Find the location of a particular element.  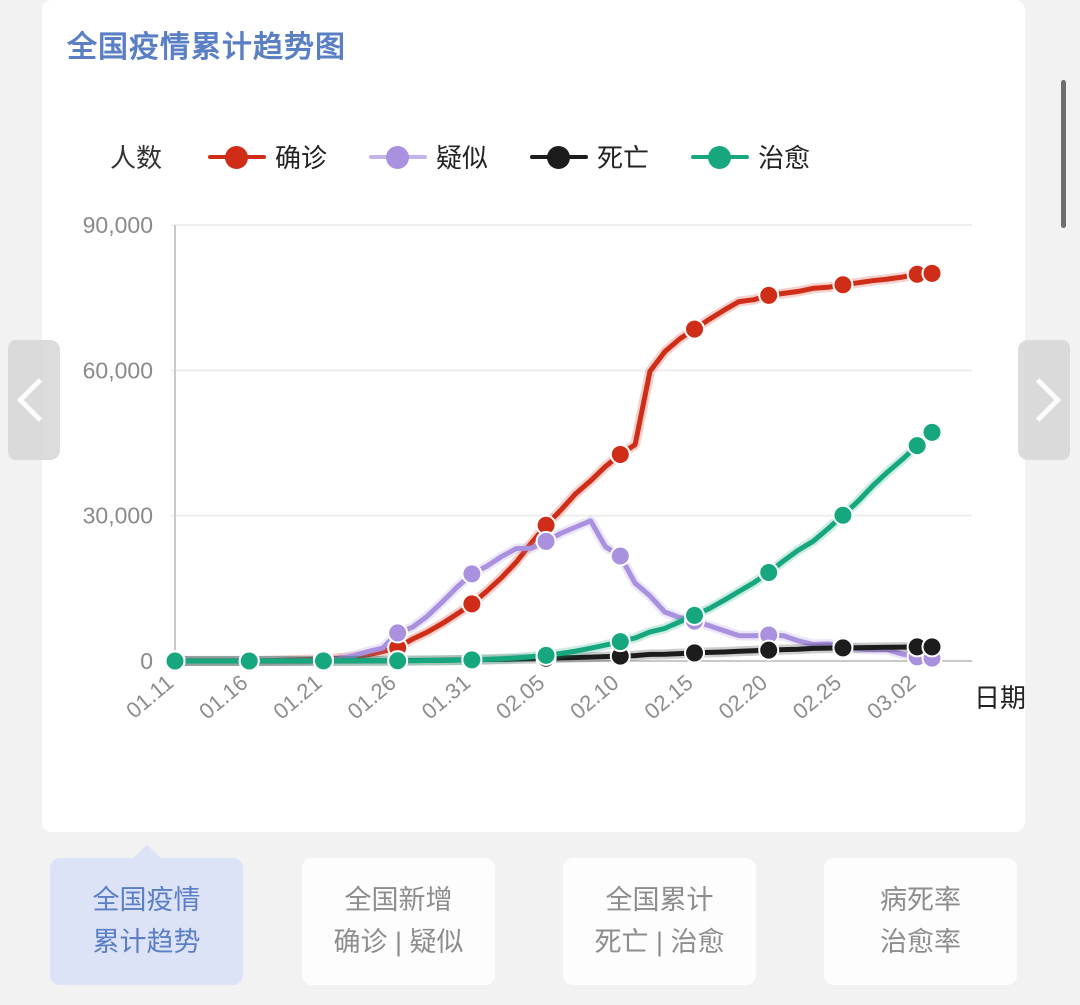

legend-label-deaths: 死亡 is located at coordinates (623, 158).